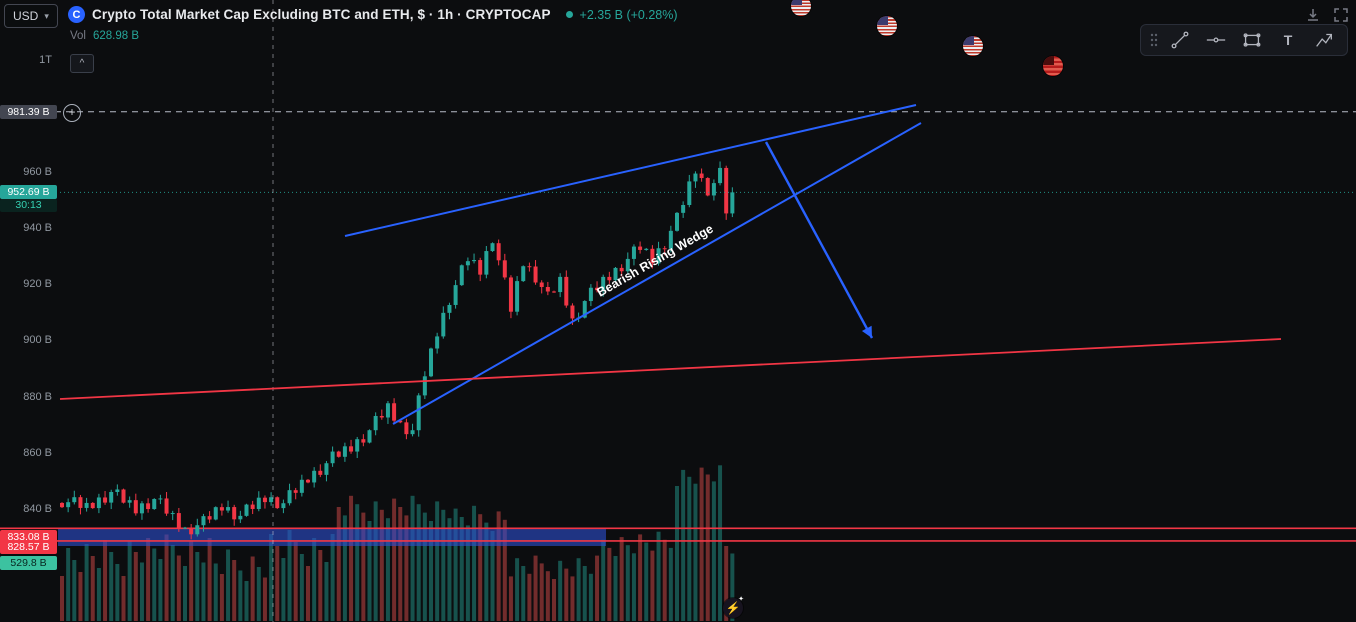 The width and height of the screenshot is (1356, 622). What do you see at coordinates (46, 15) in the screenshot?
I see `caret-down-icon: ▾` at bounding box center [46, 15].